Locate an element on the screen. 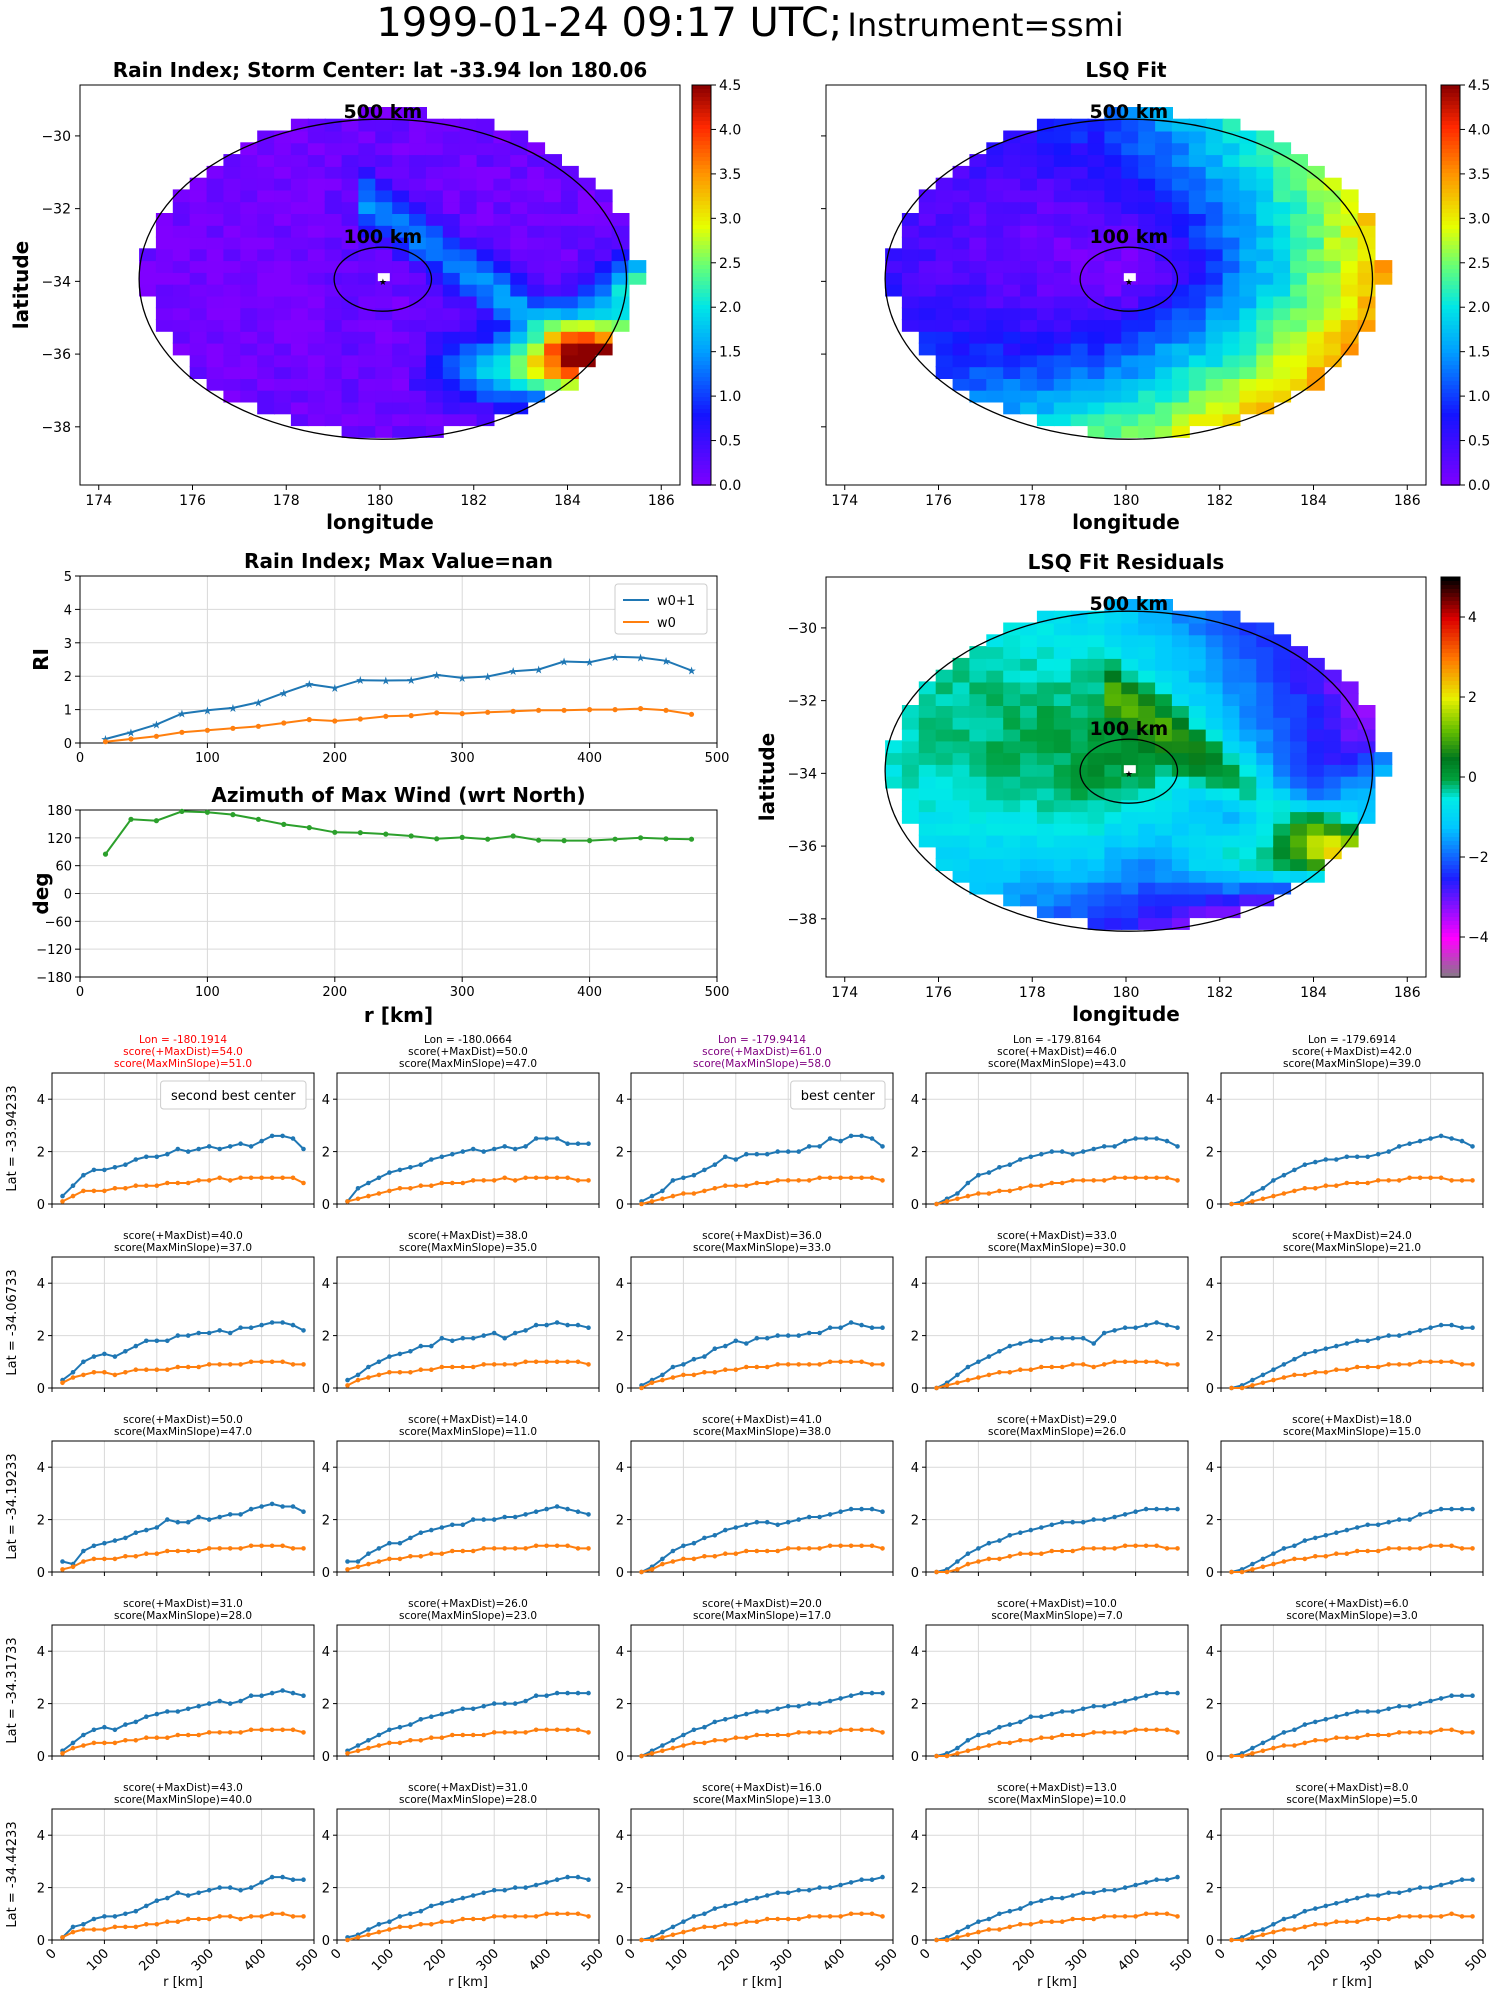  x-tick-label: 100 is located at coordinates (1267, 1960).